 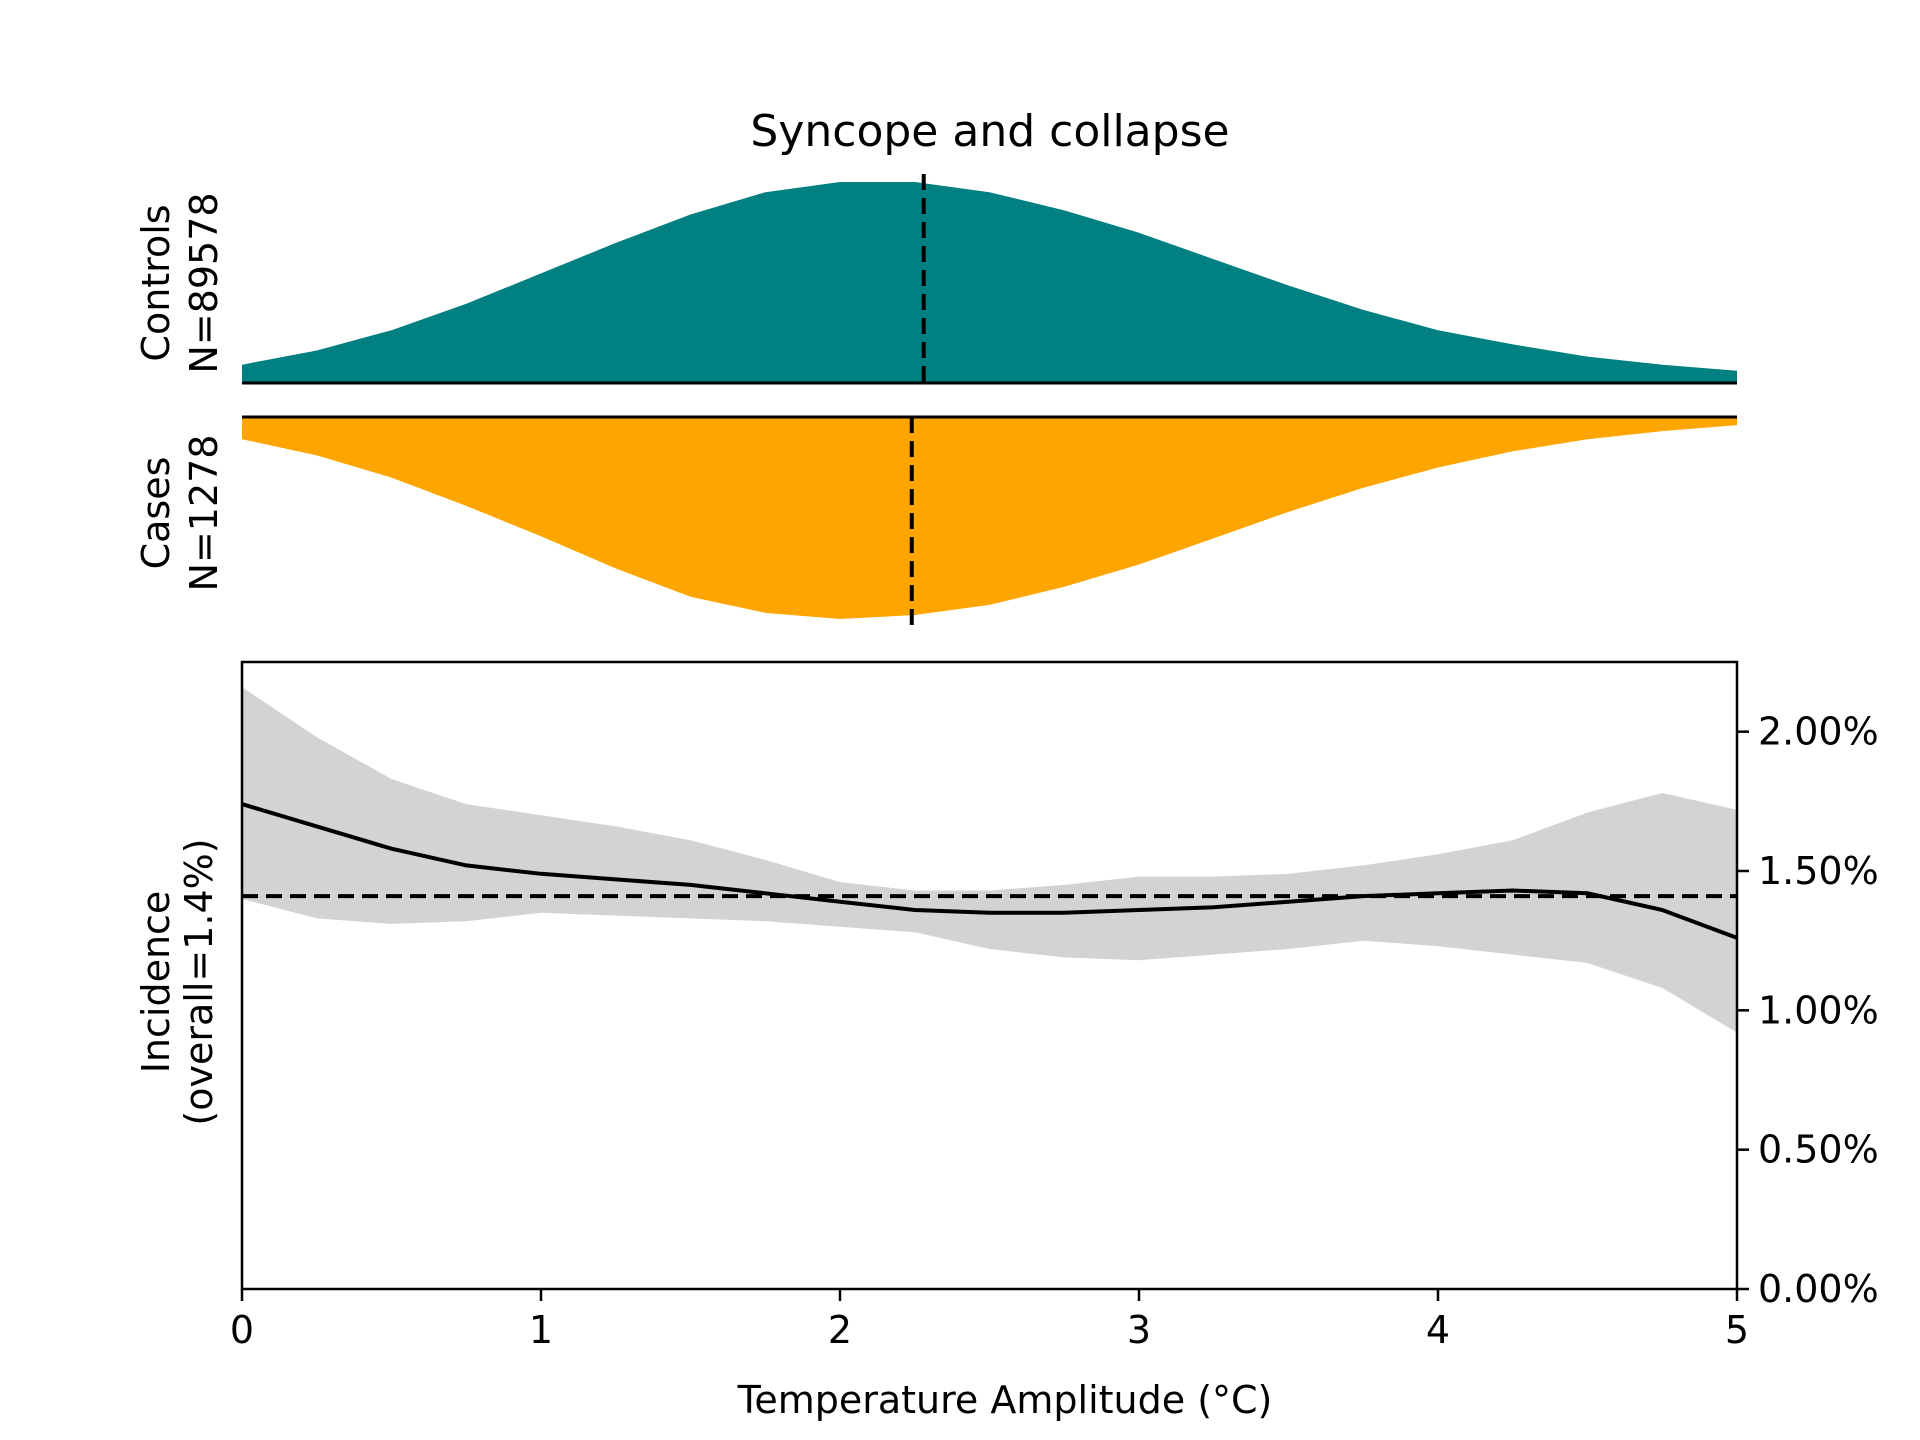 I want to click on cases-n-label: N=1278, so click(x=204, y=513).